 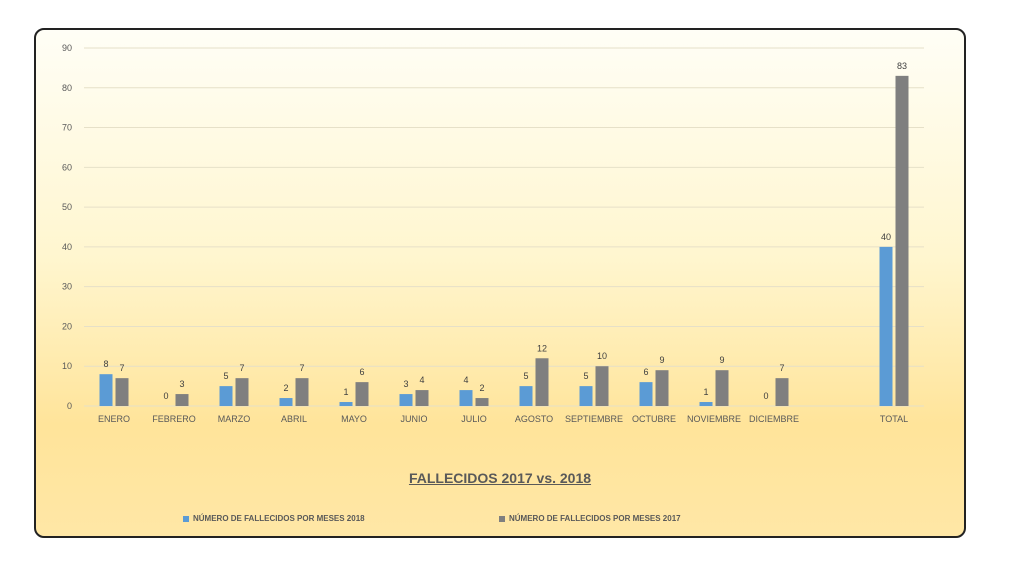 What do you see at coordinates (474, 419) in the screenshot?
I see `category-label: JULIO` at bounding box center [474, 419].